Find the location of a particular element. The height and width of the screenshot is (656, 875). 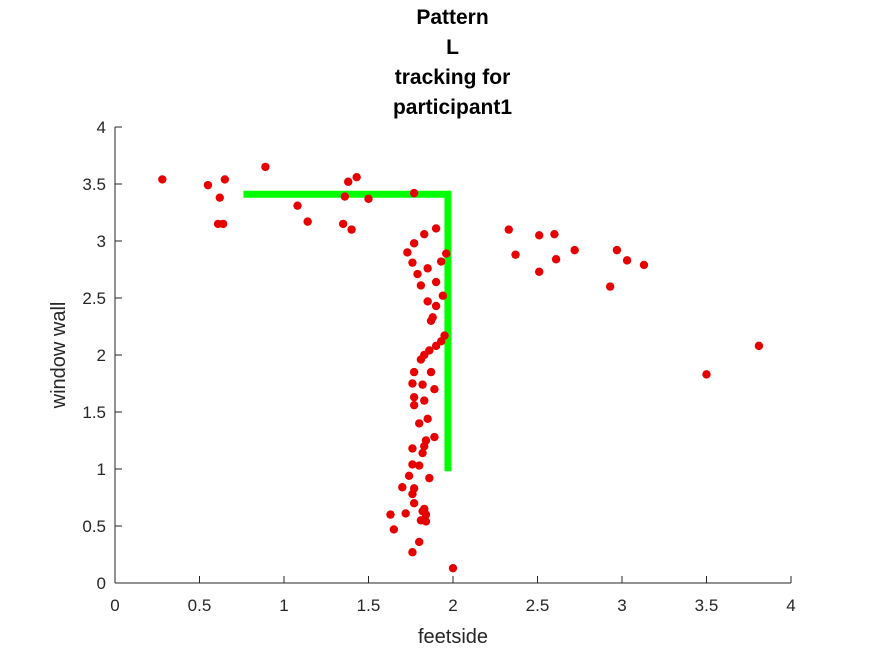

x-axis-label: feetside is located at coordinates (453, 637).